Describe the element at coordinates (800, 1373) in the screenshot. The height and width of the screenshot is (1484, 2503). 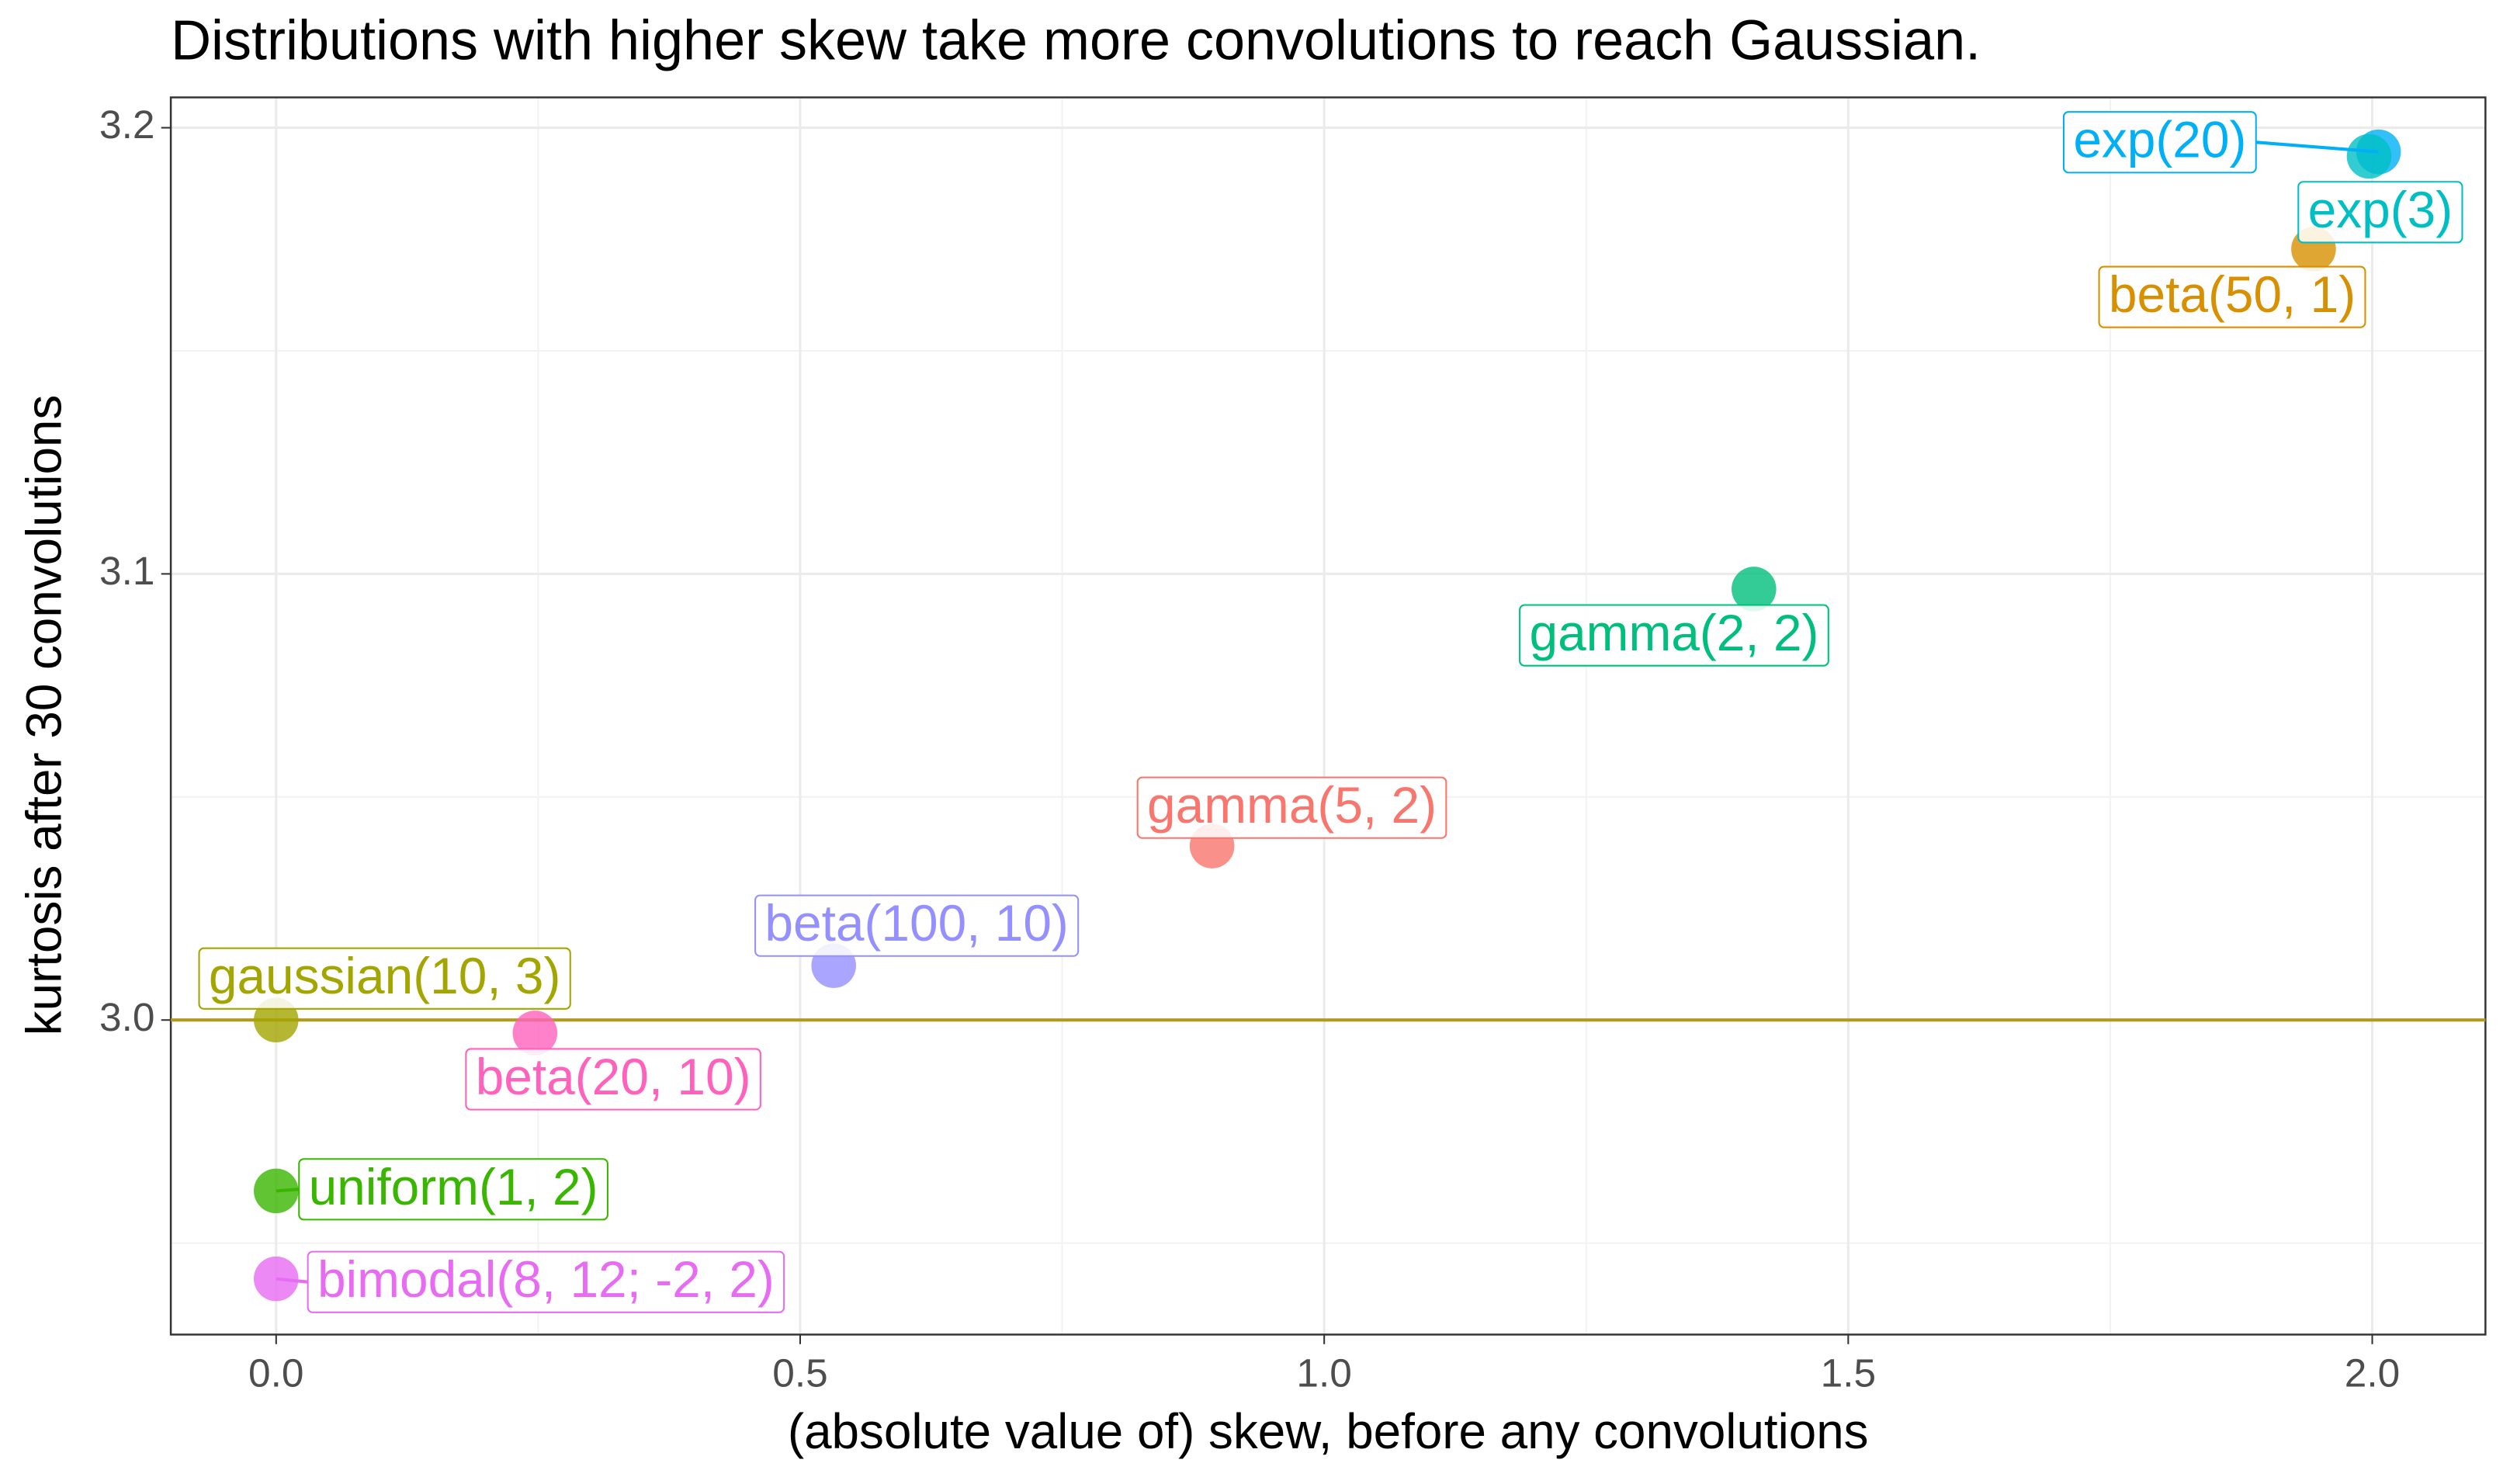
I see `x-tick-label: 0.5` at that location.